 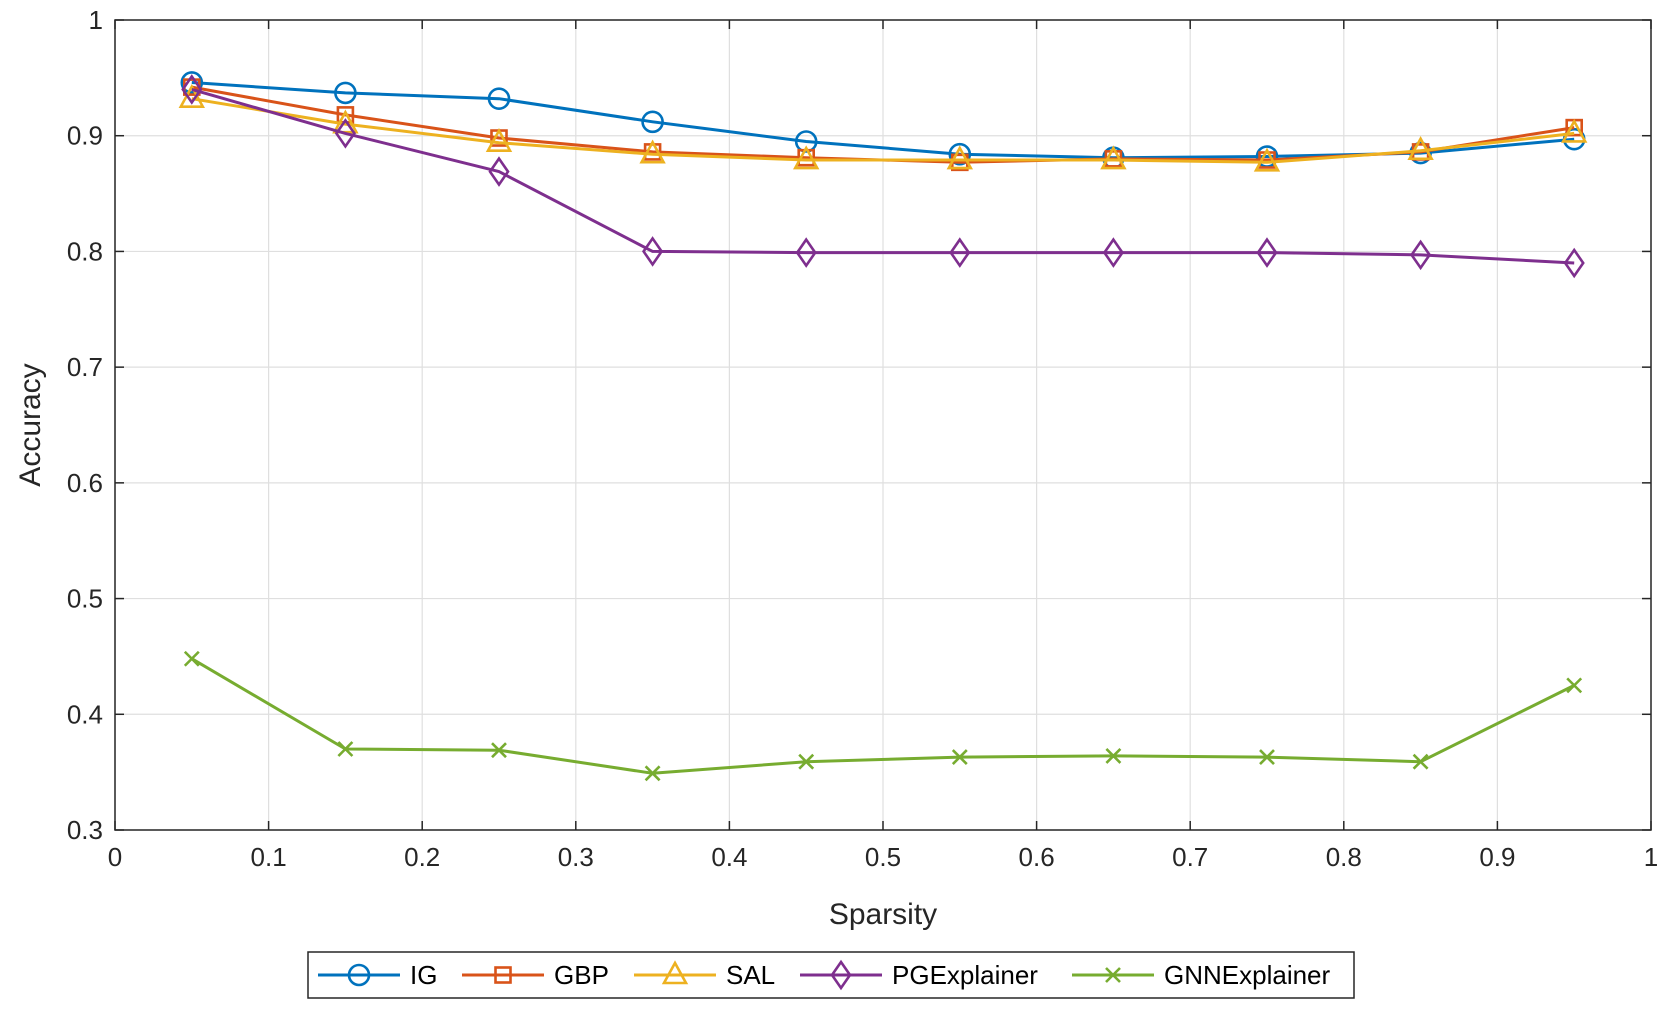 I want to click on legend-marker-gbp, so click(x=503, y=975).